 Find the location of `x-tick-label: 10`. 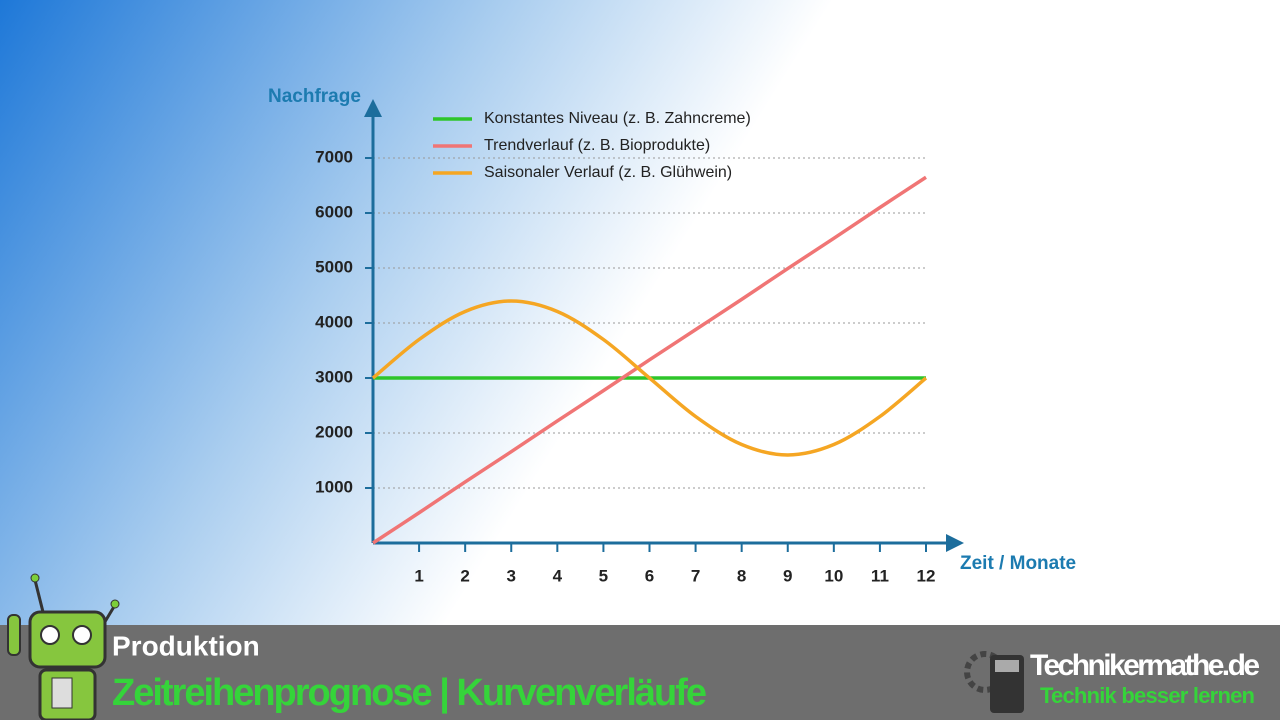

x-tick-label: 10 is located at coordinates (833, 575).